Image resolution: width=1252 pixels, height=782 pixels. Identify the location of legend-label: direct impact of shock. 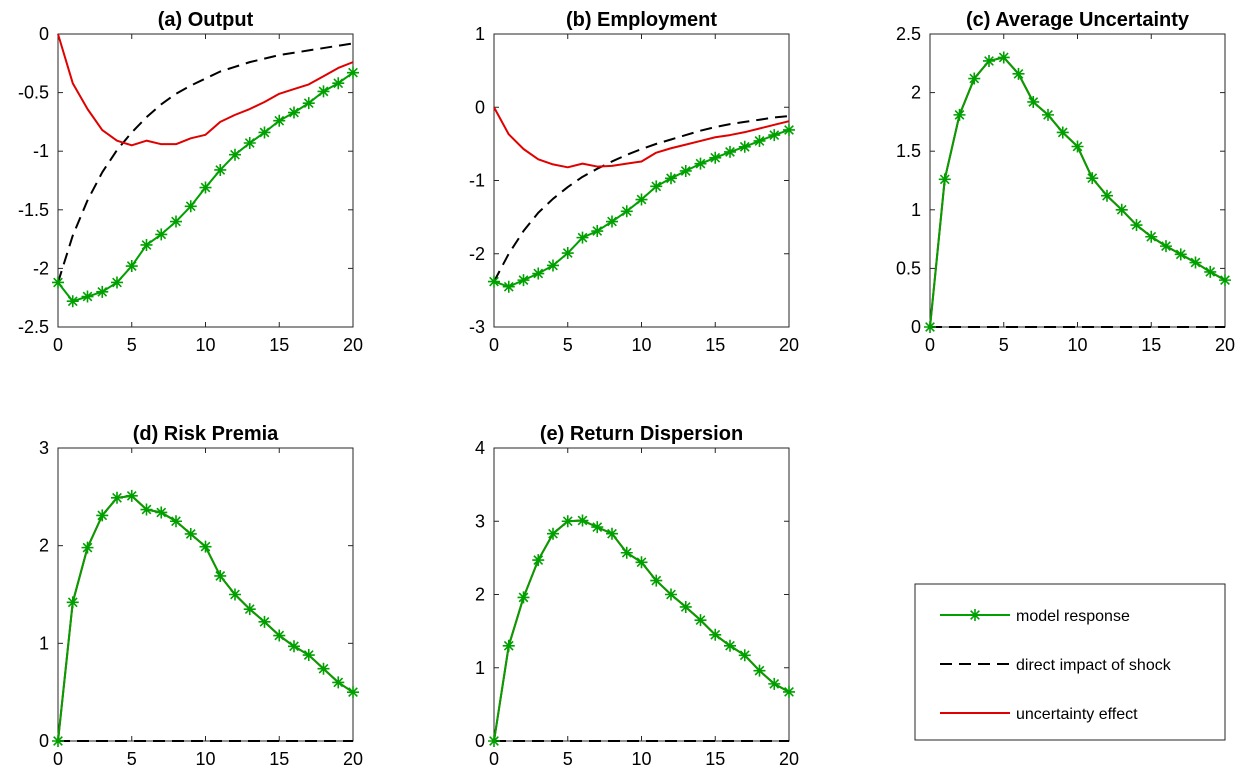
(1094, 665).